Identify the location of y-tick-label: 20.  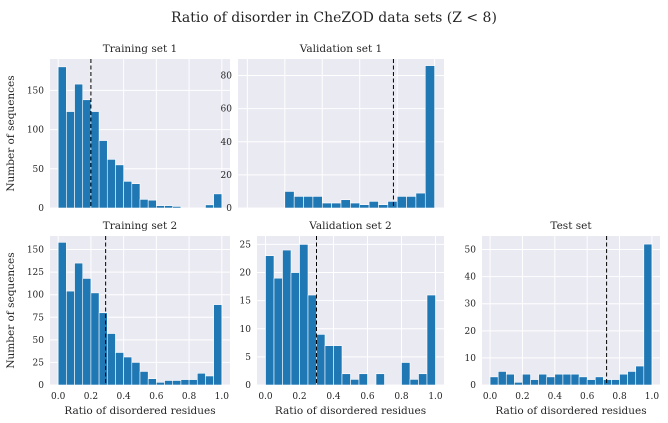
(227, 176).